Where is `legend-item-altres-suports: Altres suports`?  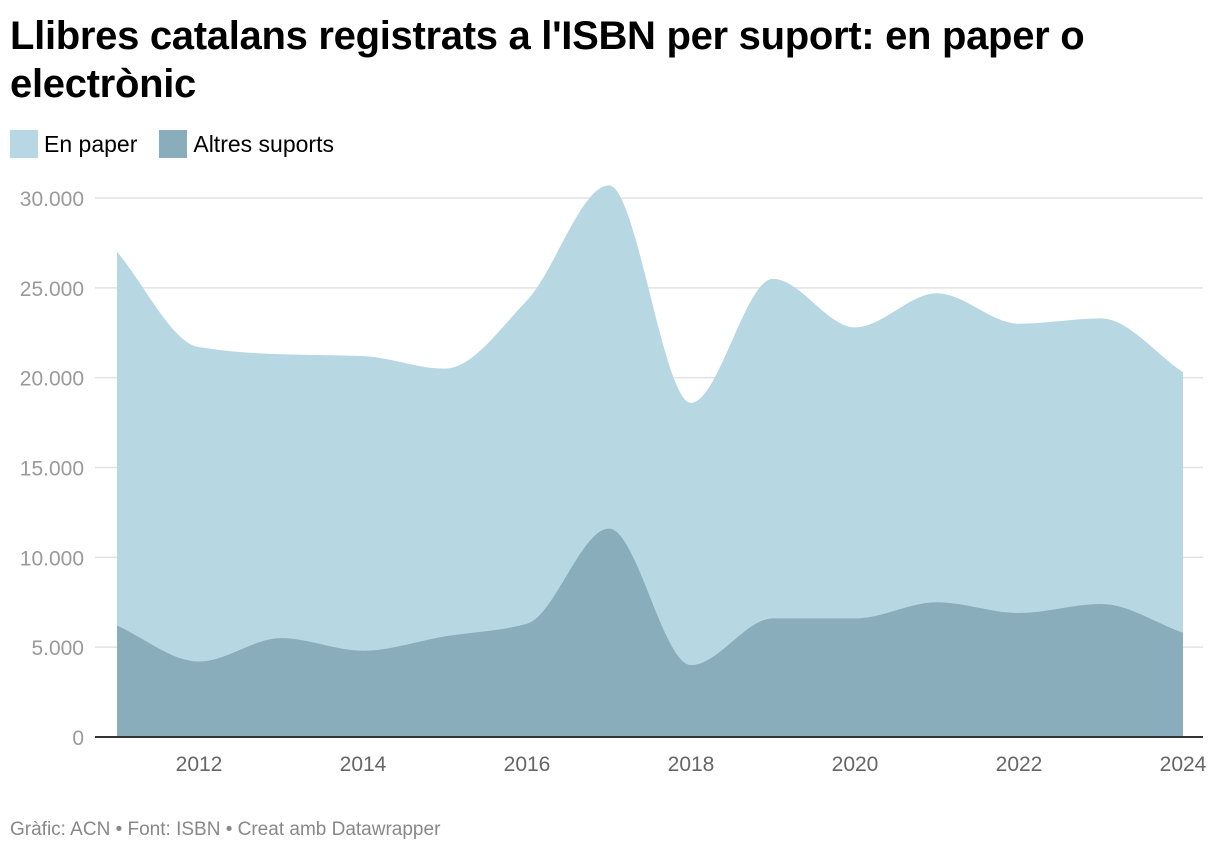 legend-item-altres-suports: Altres suports is located at coordinates (246, 144).